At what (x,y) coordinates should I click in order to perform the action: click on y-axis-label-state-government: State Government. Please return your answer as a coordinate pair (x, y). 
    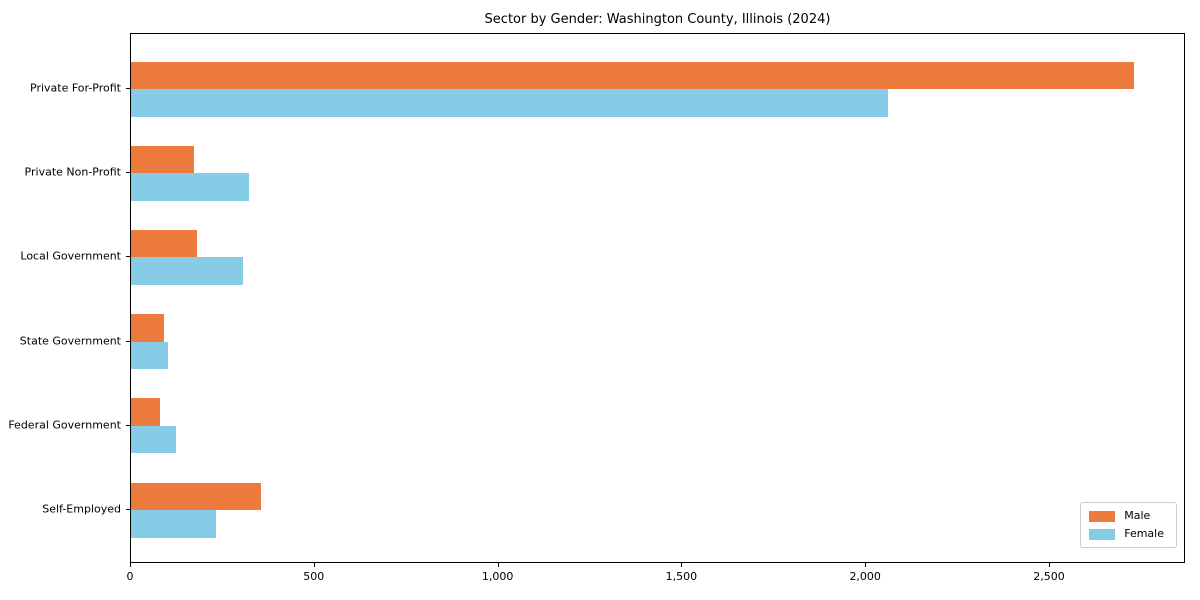
    Looking at the image, I should click on (70, 341).